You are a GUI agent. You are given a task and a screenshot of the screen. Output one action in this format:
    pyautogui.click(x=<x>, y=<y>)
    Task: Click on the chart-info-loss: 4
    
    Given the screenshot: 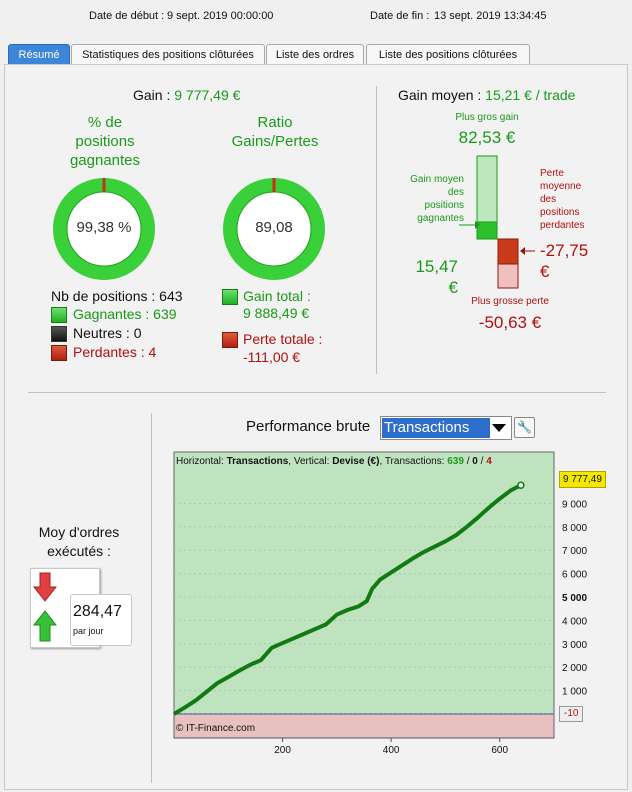 What is the action you would take?
    pyautogui.click(x=489, y=461)
    